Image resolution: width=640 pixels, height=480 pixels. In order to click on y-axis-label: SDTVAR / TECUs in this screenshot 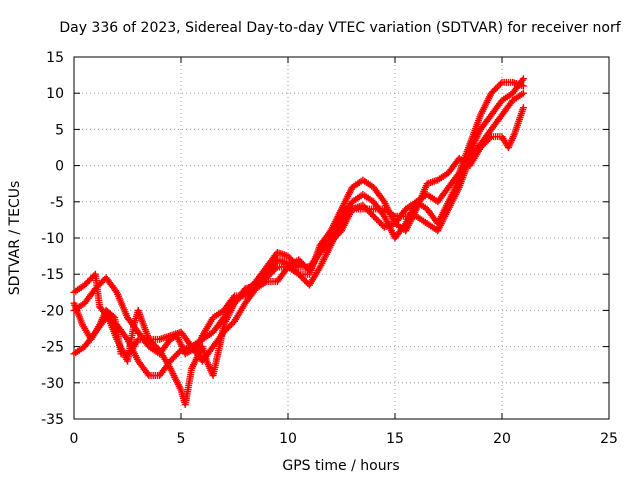, I will do `click(15, 238)`.